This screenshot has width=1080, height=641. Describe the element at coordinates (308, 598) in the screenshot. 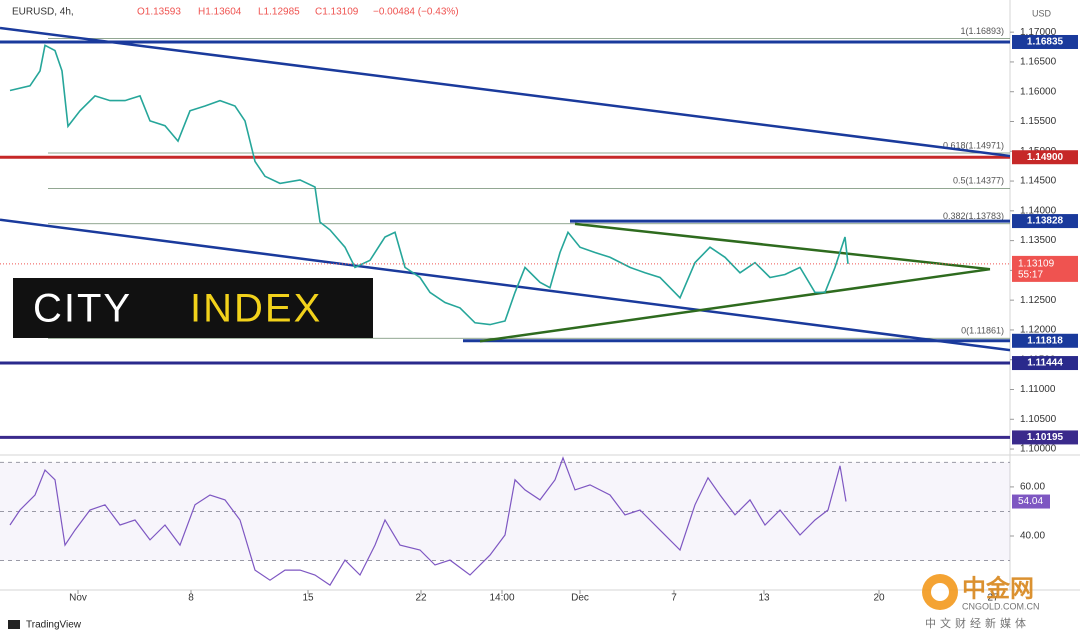

I see `x-tick-label: 15` at that location.